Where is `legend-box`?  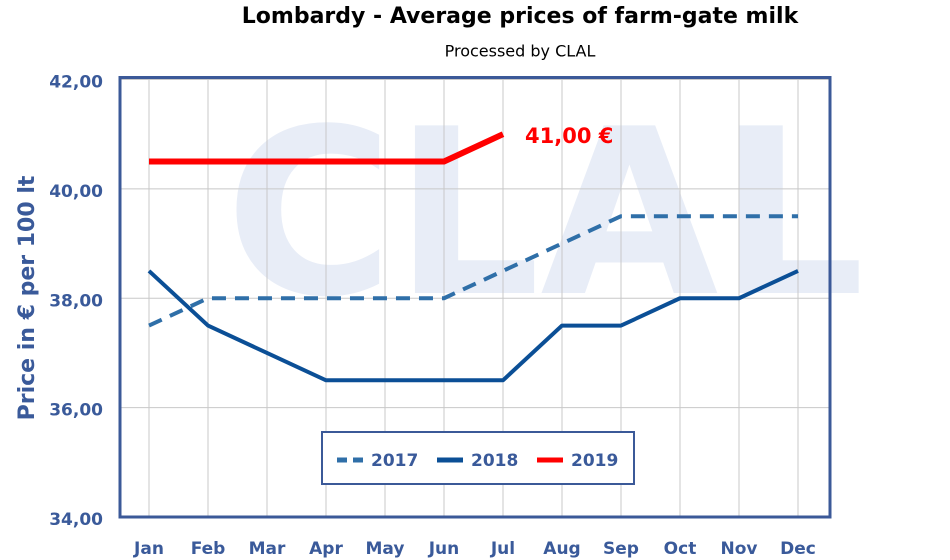 legend-box is located at coordinates (478, 458).